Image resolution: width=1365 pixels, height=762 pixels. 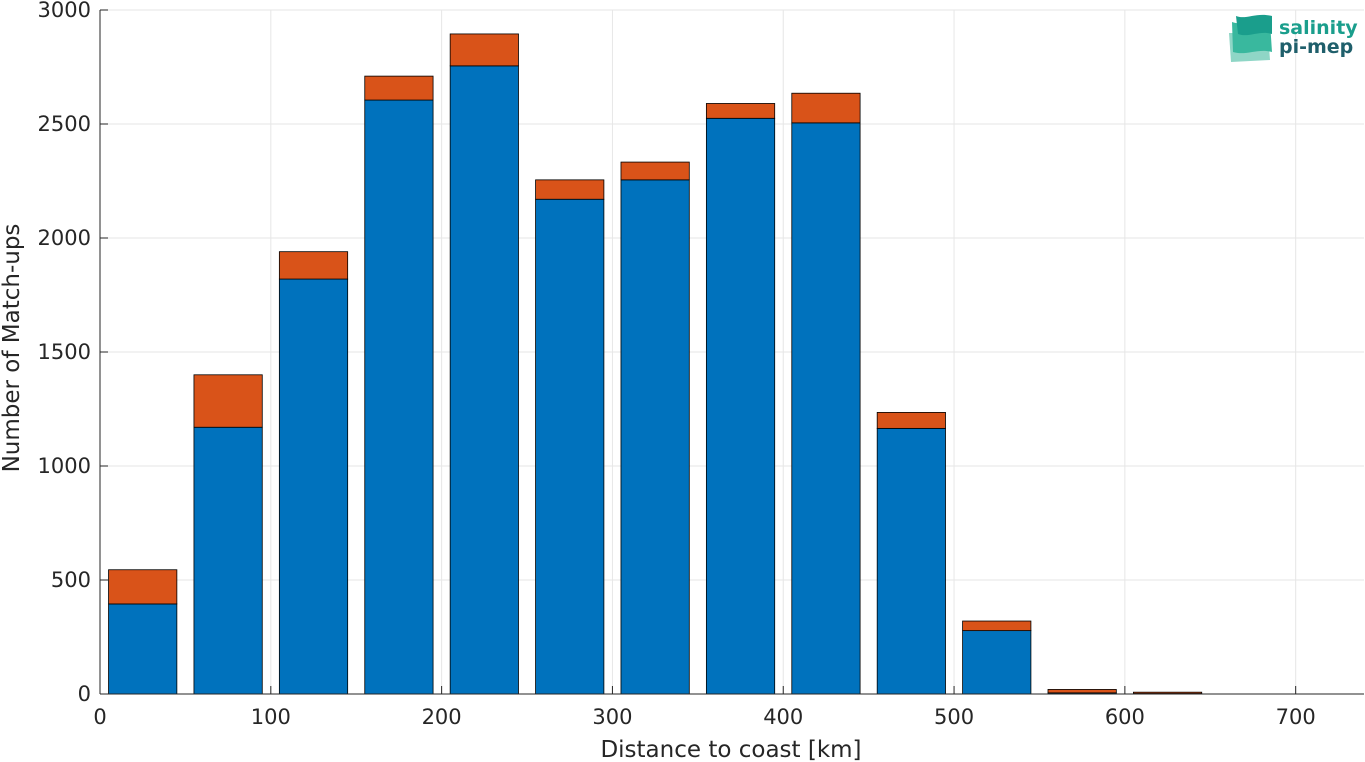 What do you see at coordinates (12, 348) in the screenshot?
I see `y-axis-title: Number of Match-ups` at bounding box center [12, 348].